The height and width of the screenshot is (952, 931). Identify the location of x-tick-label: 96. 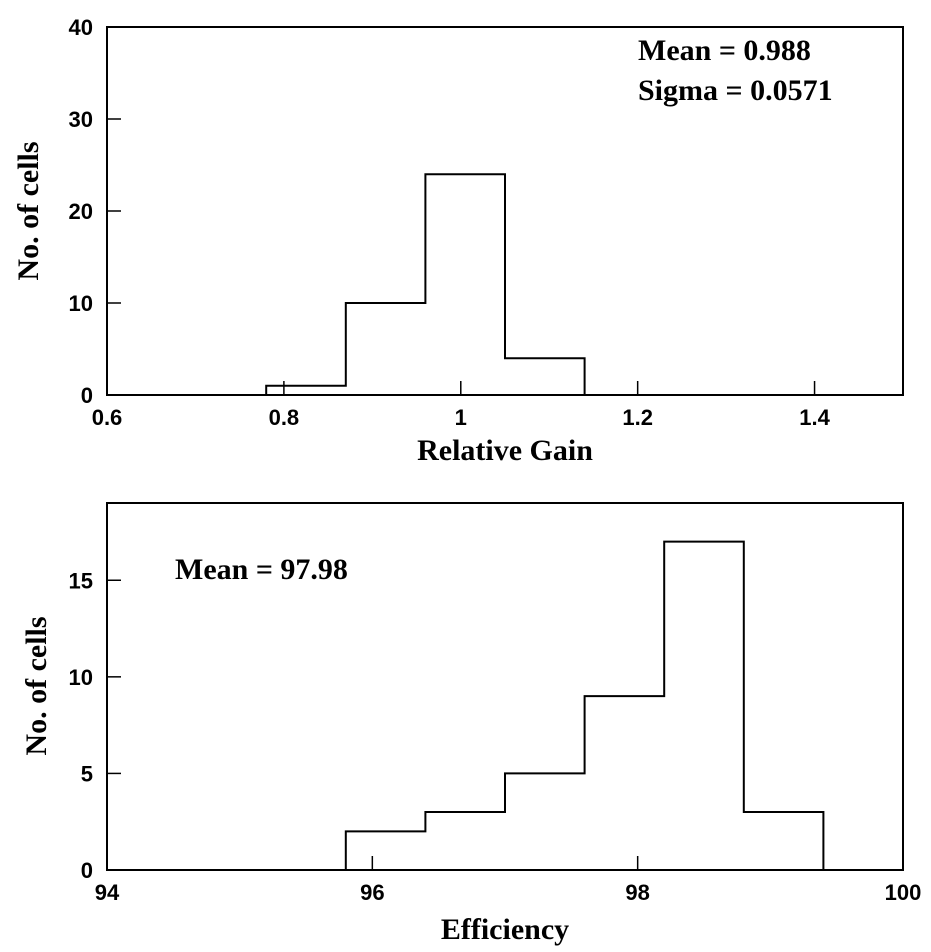
(372, 892).